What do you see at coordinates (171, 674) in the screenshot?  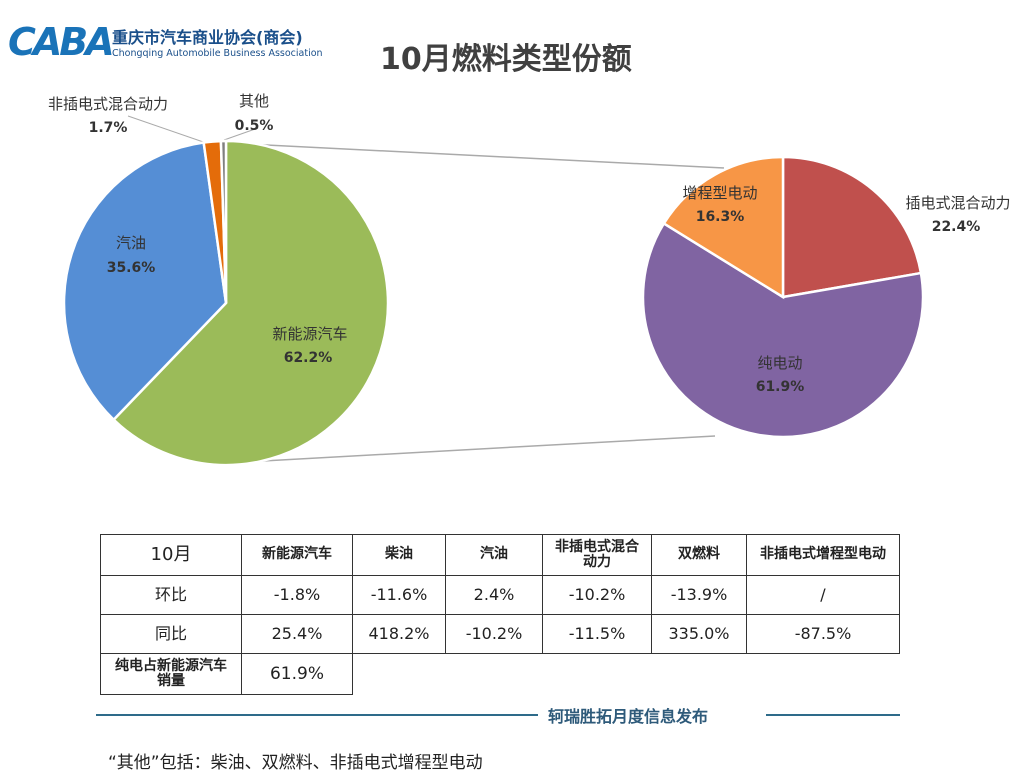 I see `bev-share-label: 纯电占新能源汽车销量` at bounding box center [171, 674].